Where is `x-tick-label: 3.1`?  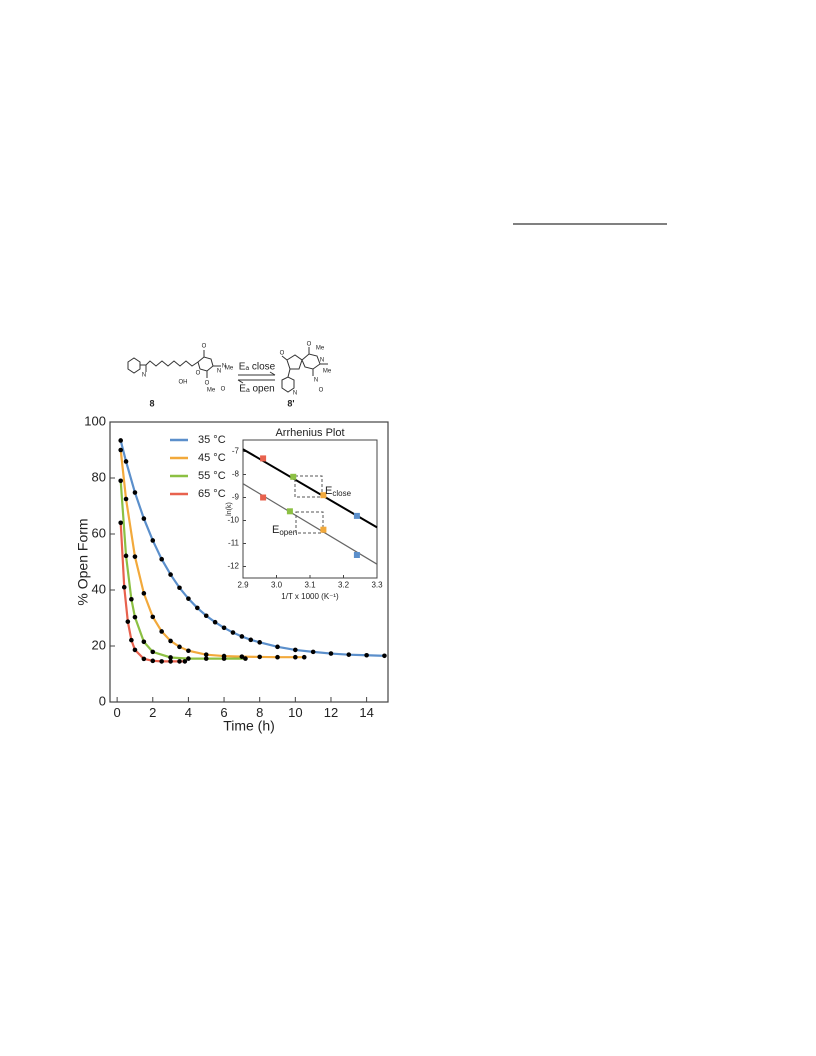 x-tick-label: 3.1 is located at coordinates (310, 584).